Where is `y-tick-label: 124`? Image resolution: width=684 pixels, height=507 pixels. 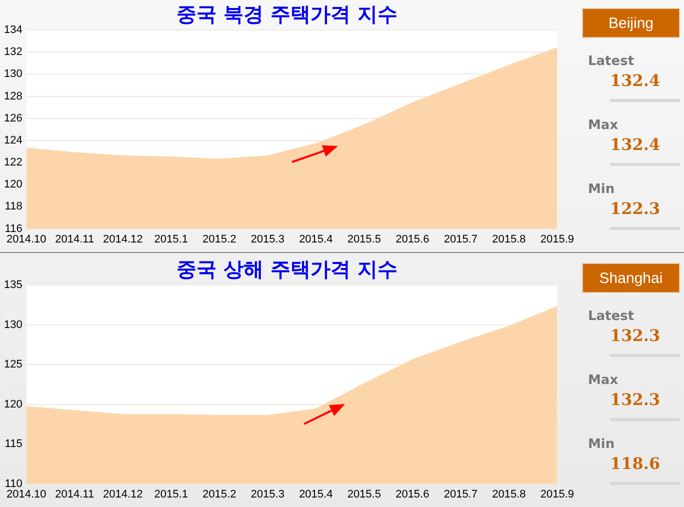
y-tick-label: 124 is located at coordinates (13, 140).